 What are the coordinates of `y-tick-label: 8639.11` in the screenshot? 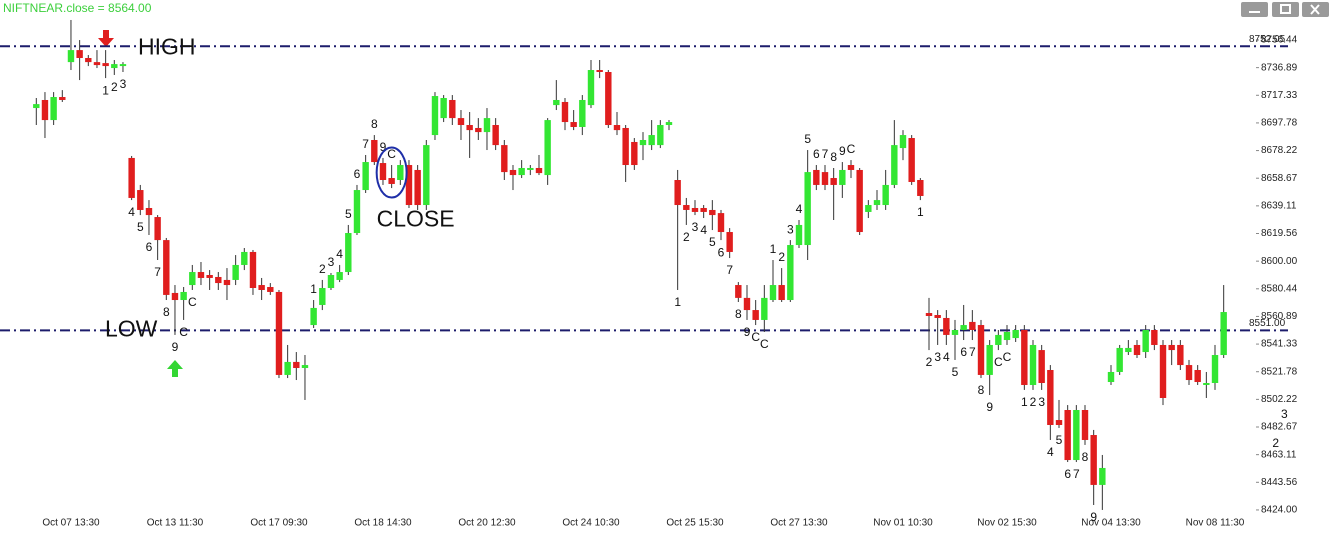 It's located at (1279, 205).